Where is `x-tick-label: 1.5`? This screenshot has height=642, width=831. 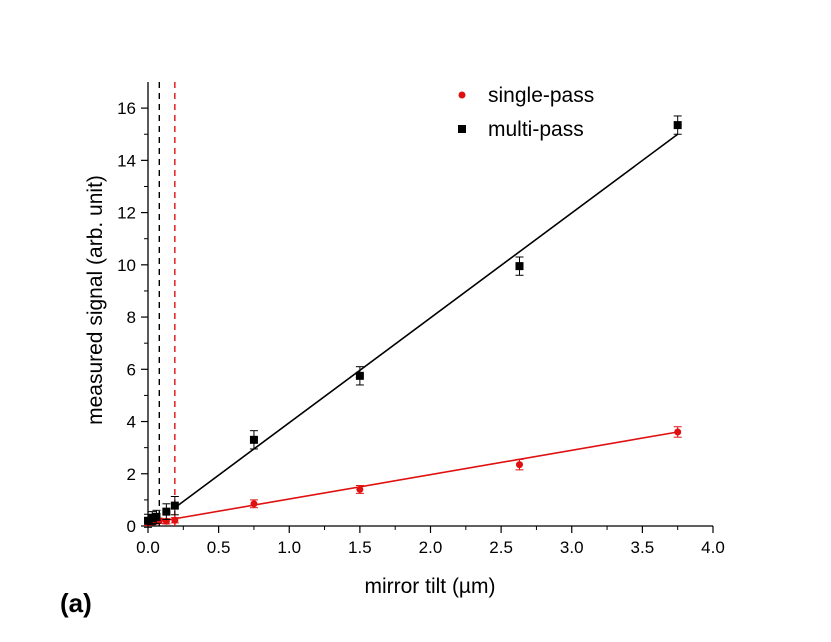 x-tick-label: 1.5 is located at coordinates (360, 547).